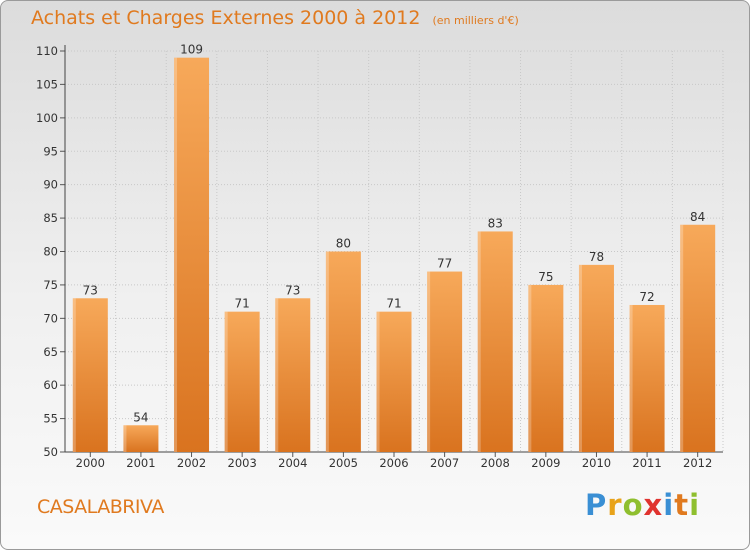 The image size is (750, 550). I want to click on location-name: CASALABRIVA, so click(100, 507).